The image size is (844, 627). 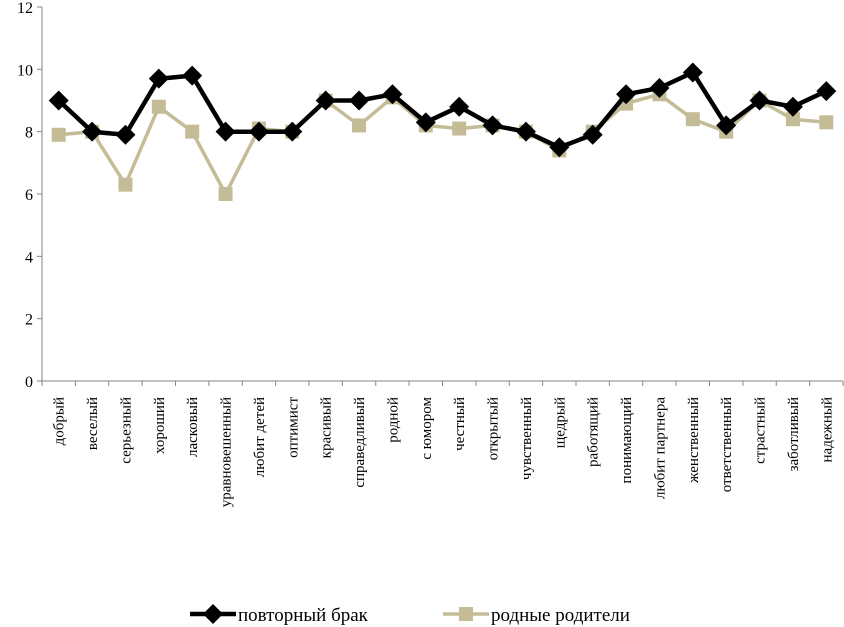 I want to click on x-tick-label: оптимист, so click(x=293, y=427).